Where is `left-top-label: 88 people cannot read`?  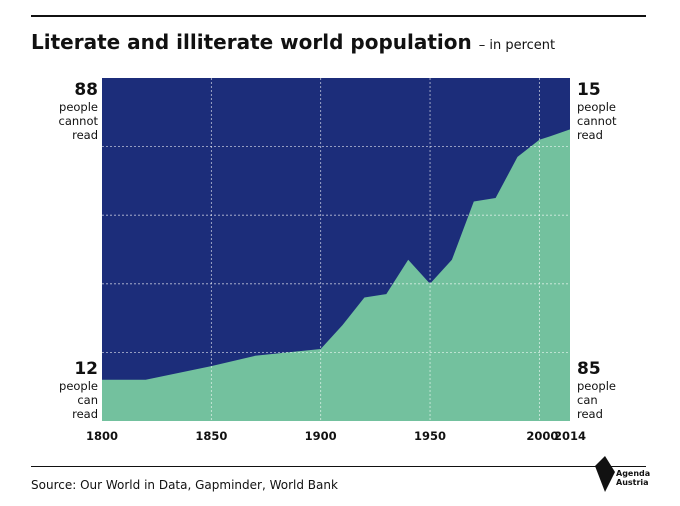 left-top-label: 88 people cannot read is located at coordinates (72, 111).